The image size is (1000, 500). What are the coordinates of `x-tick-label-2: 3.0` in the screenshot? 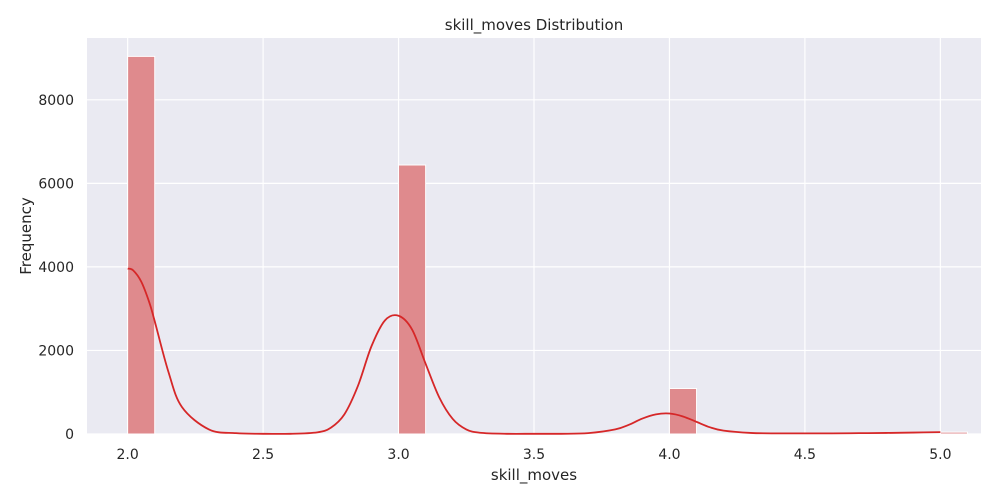 It's located at (398, 455).